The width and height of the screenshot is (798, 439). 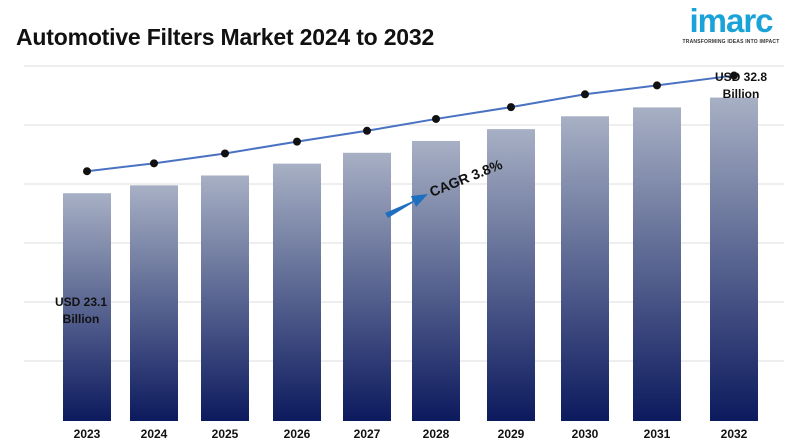 I want to click on logo-wordmark: imarc, so click(x=731, y=20).